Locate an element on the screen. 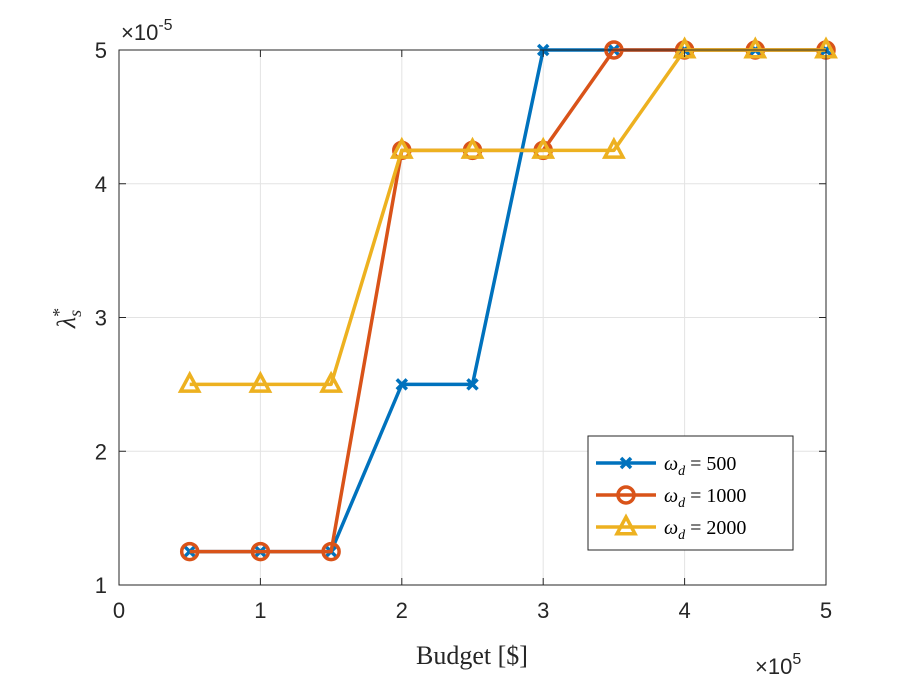 The height and width of the screenshot is (685, 913). y-tick-label: 4 is located at coordinates (101, 184).